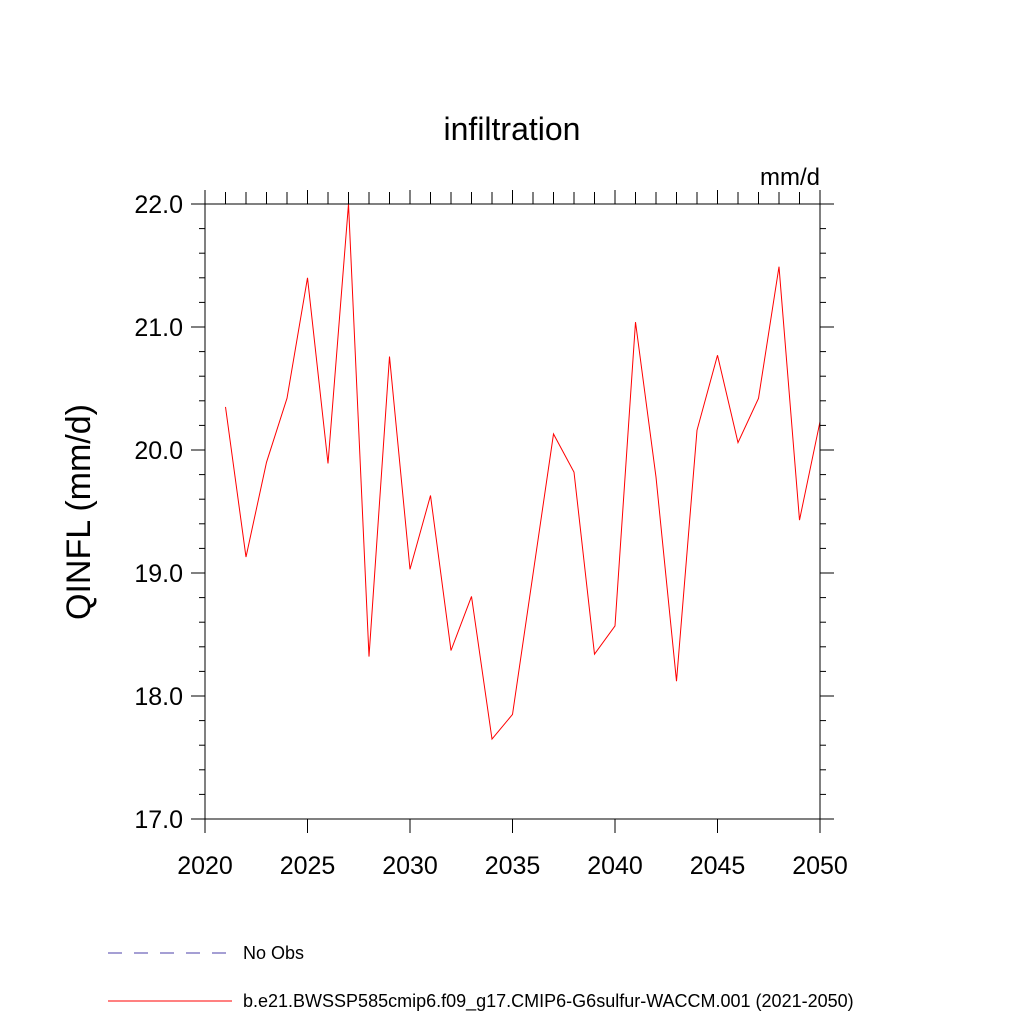  I want to click on y-tick-label: 18.0, so click(158, 697).